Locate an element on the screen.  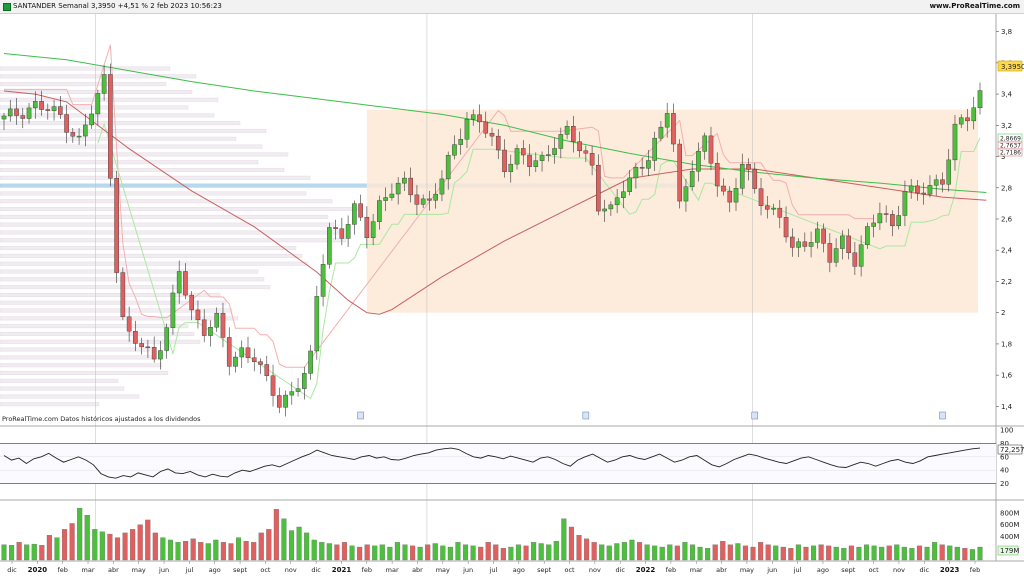
rsi-axis: 100 80 60 40 20 is located at coordinates (1006, 458).